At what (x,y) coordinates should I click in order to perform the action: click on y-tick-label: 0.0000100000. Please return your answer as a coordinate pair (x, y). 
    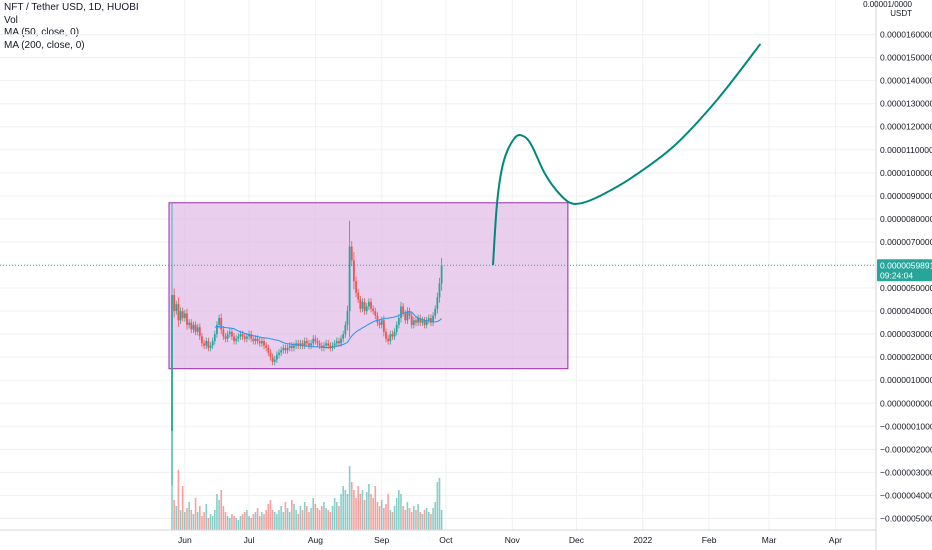
    Looking at the image, I should click on (906, 173).